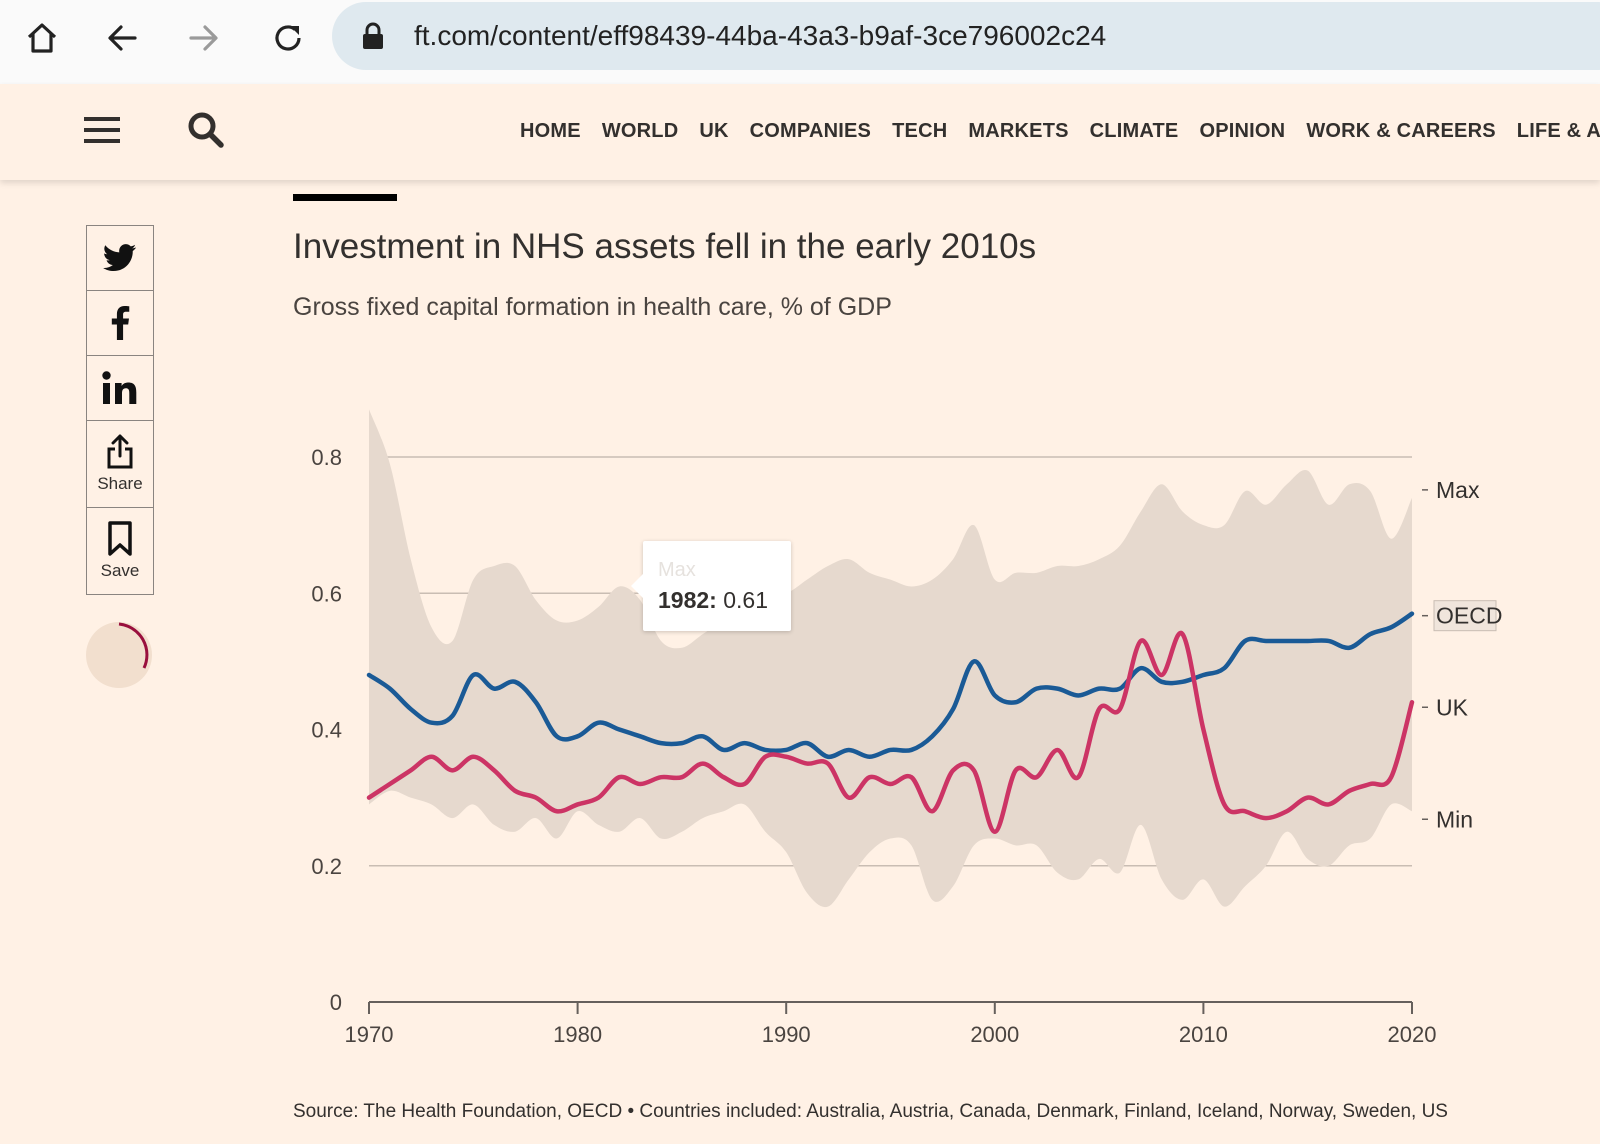 This screenshot has width=1600, height=1144. What do you see at coordinates (577, 1034) in the screenshot?
I see `x-tick-label: 1980` at bounding box center [577, 1034].